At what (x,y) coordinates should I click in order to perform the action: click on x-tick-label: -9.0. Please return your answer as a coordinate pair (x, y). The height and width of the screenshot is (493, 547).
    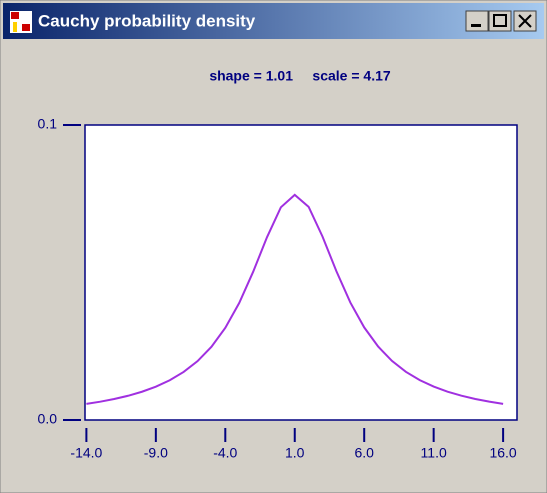
    Looking at the image, I should click on (156, 453).